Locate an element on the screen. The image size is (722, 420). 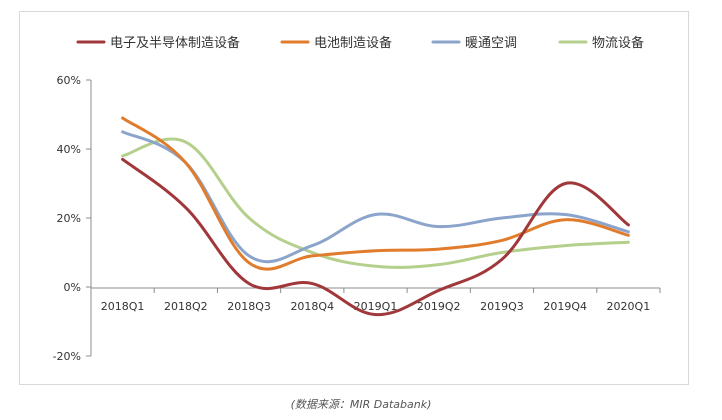
x-tick-label: 2018Q2 is located at coordinates (186, 306).